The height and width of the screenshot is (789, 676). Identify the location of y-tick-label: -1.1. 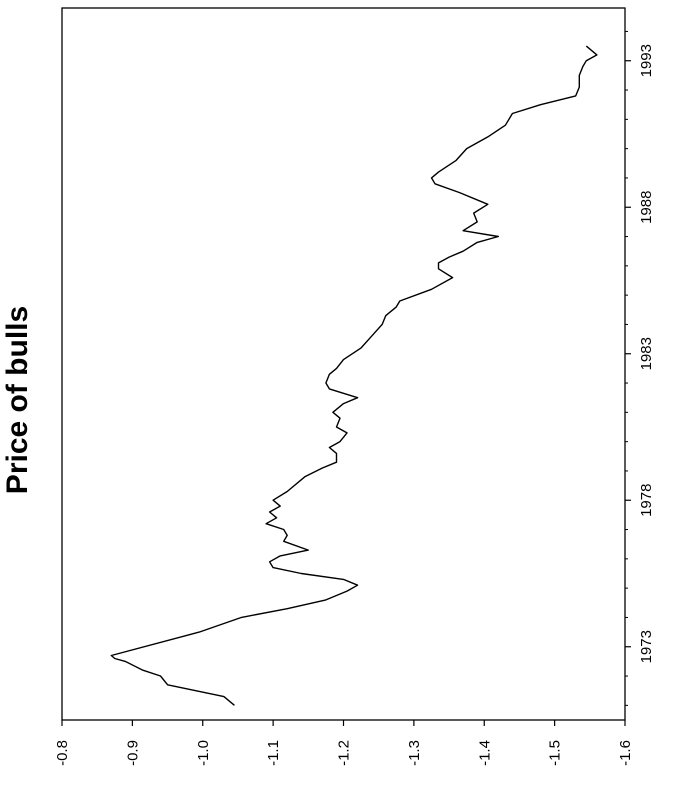
(273, 753).